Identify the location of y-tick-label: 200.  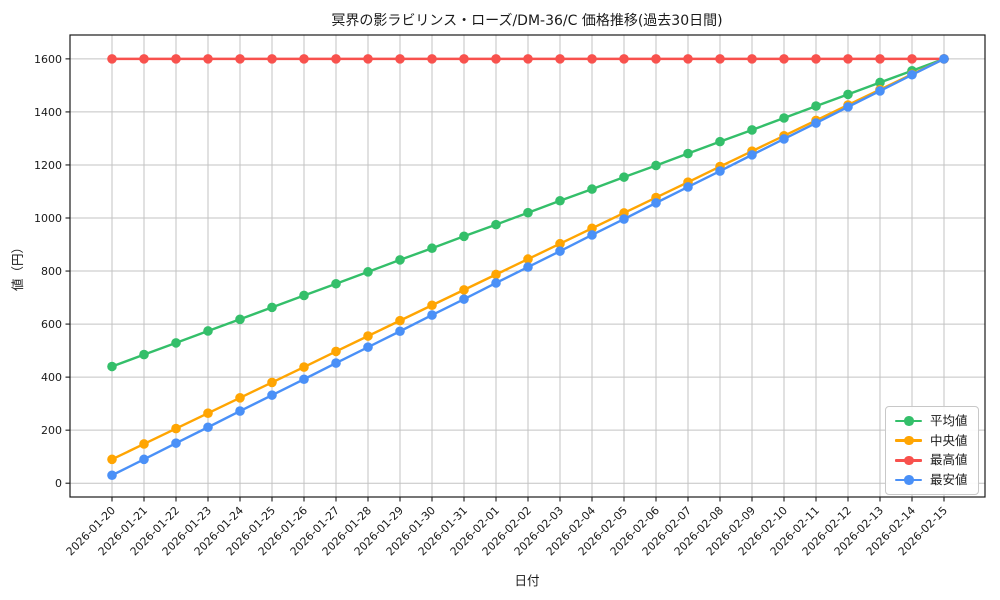
(51, 430).